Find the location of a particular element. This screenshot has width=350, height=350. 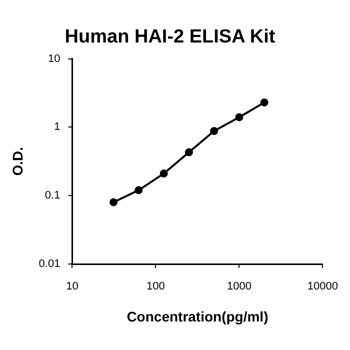

y-axis-title: O.D. is located at coordinates (17, 161).